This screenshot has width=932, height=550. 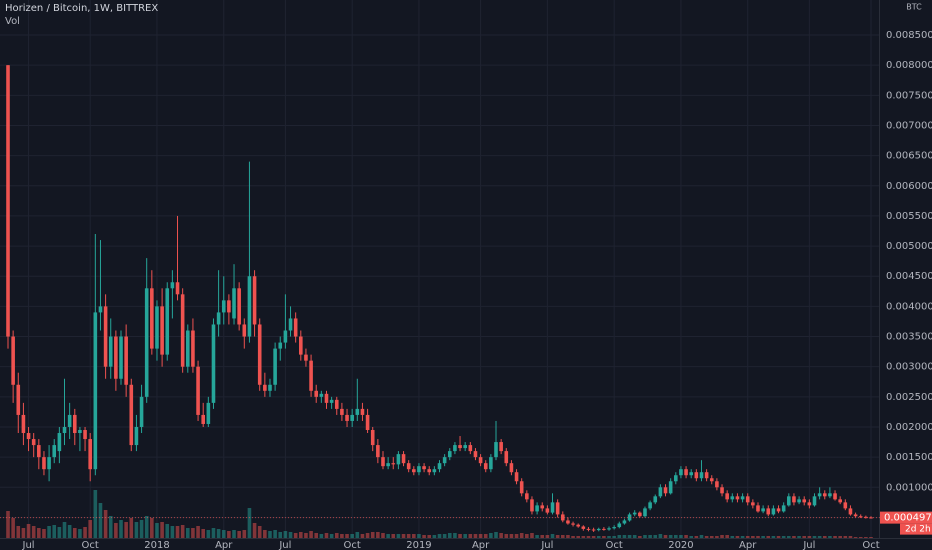 What do you see at coordinates (916, 529) in the screenshot?
I see `countdown-tag` at bounding box center [916, 529].